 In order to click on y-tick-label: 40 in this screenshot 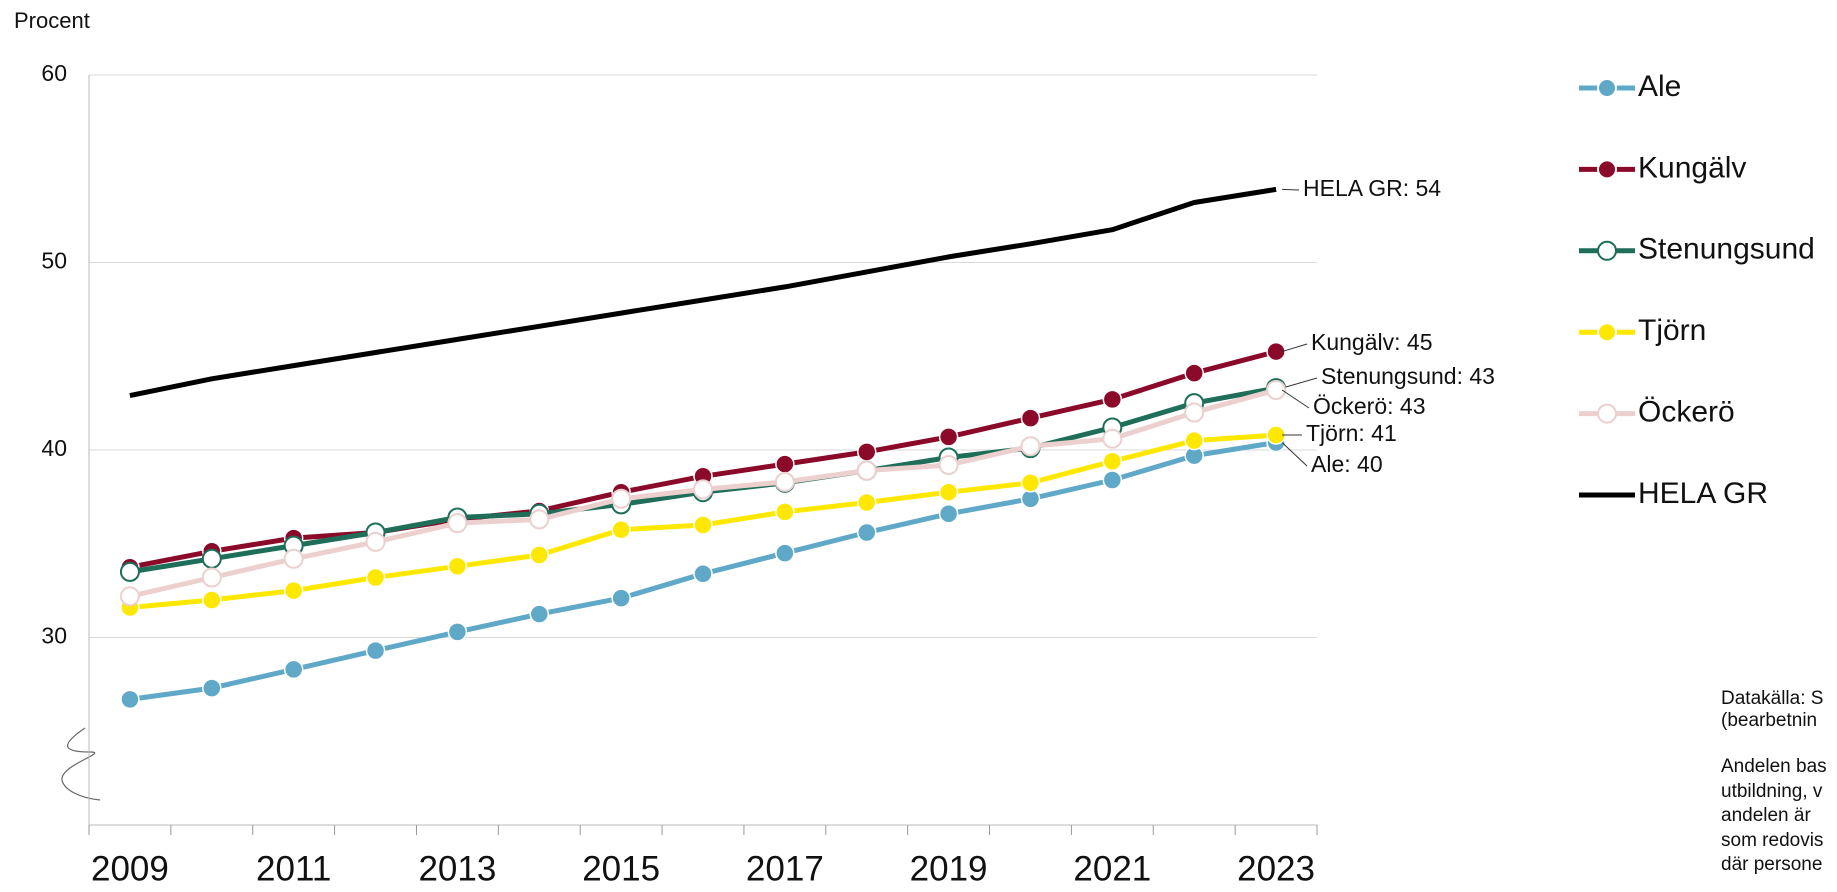, I will do `click(54, 448)`.